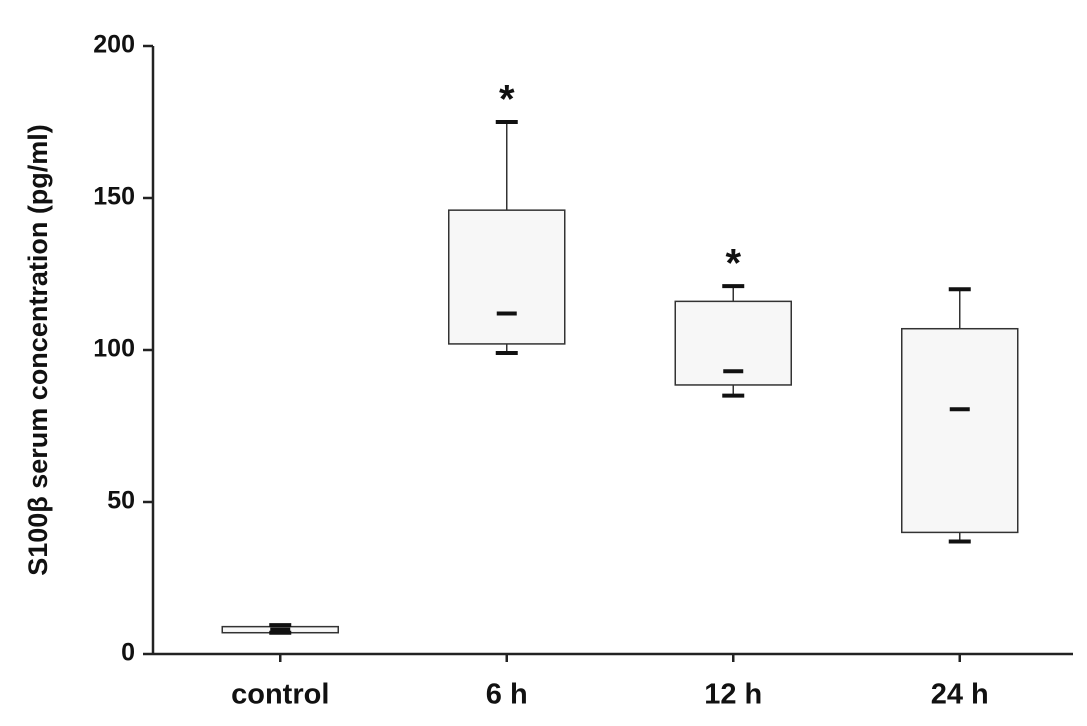 Image resolution: width=1087 pixels, height=726 pixels. What do you see at coordinates (128, 653) in the screenshot?
I see `y-tick-label: 0` at bounding box center [128, 653].